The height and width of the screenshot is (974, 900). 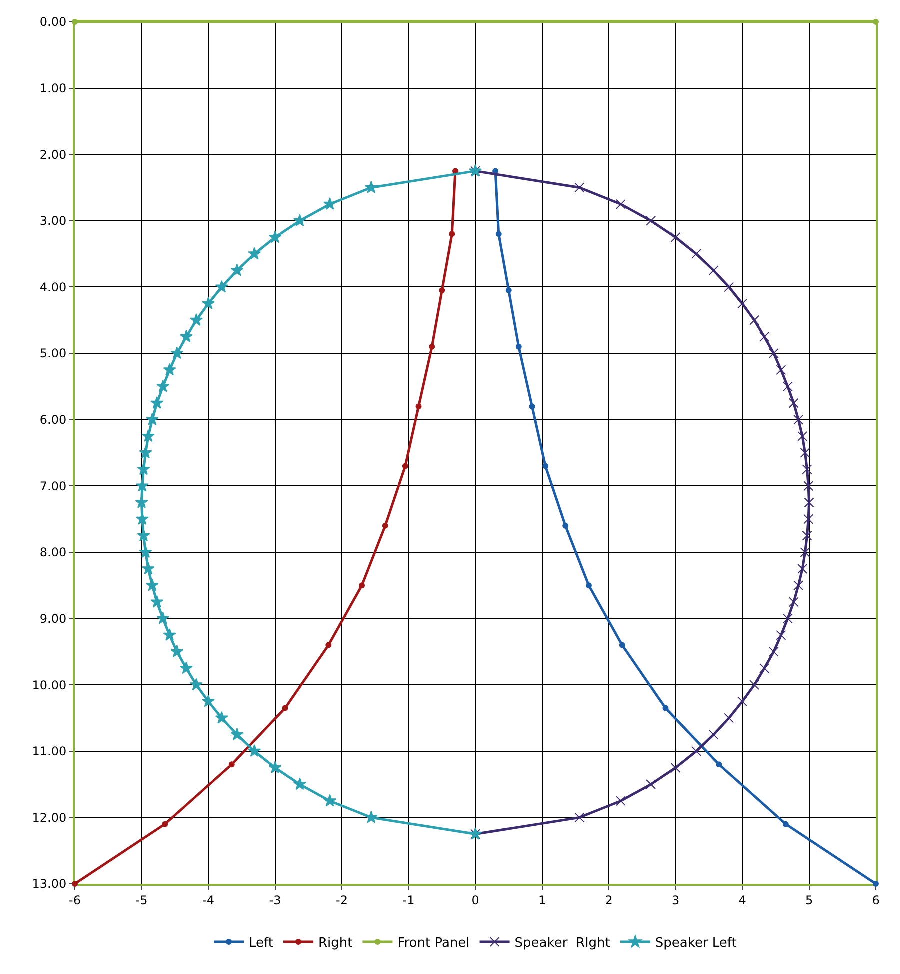 What do you see at coordinates (809, 900) in the screenshot?
I see `x-tick-label: 5` at bounding box center [809, 900].